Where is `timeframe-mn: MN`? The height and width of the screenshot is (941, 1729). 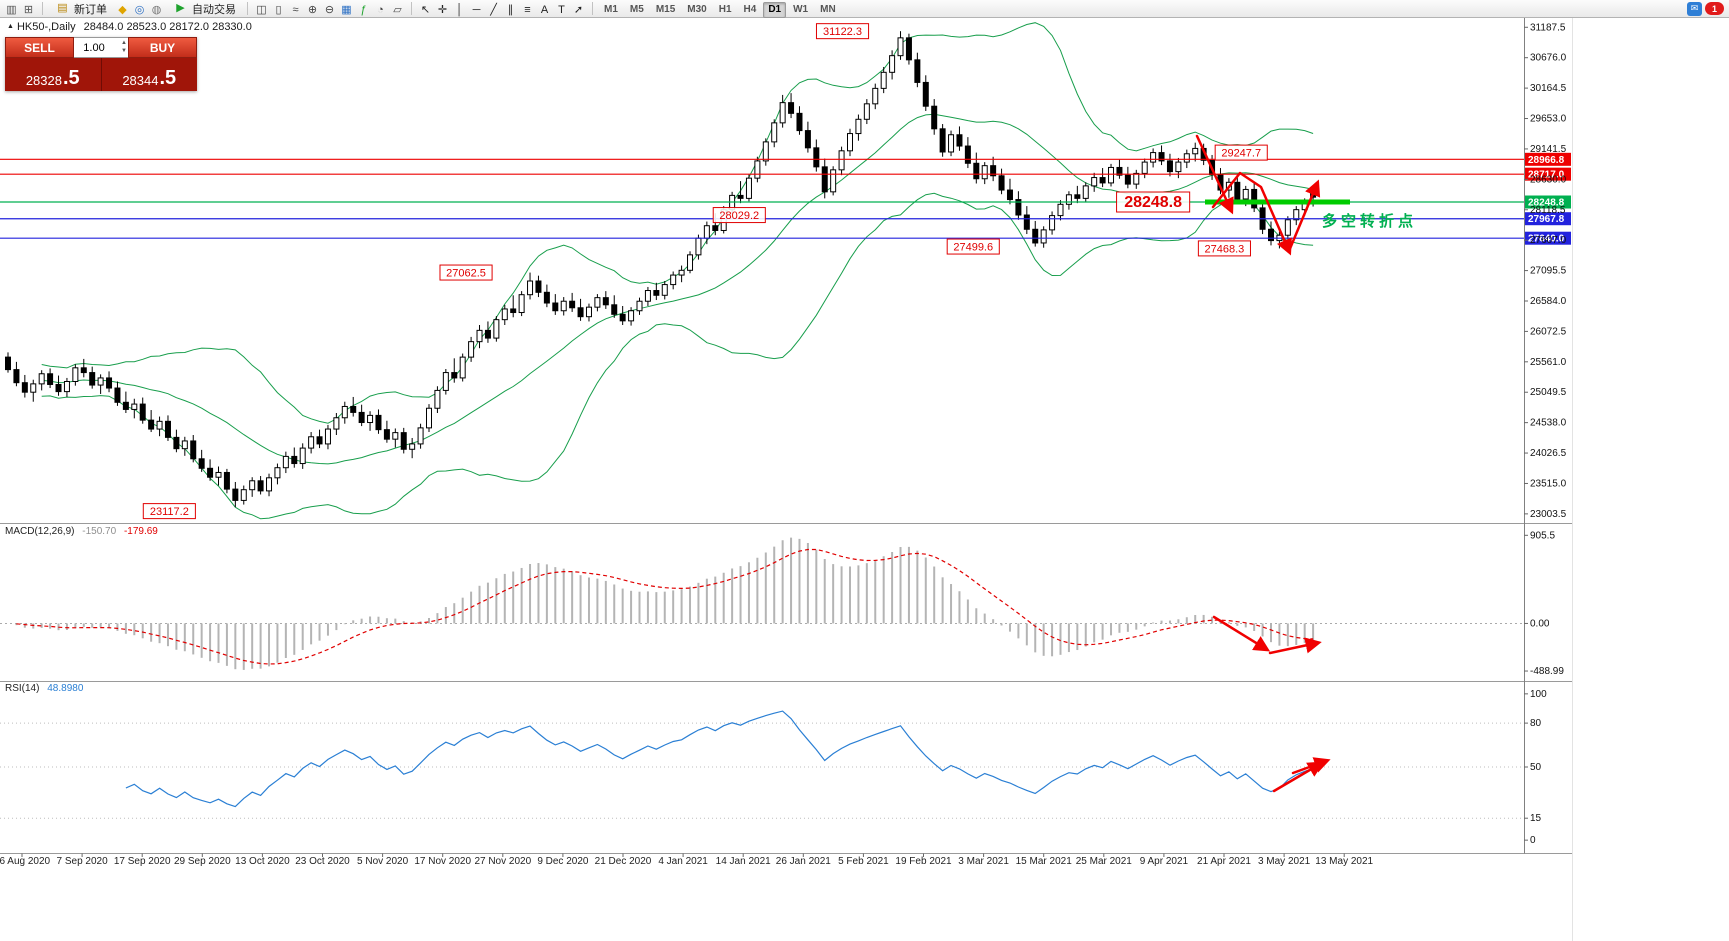 timeframe-mn: MN is located at coordinates (828, 10).